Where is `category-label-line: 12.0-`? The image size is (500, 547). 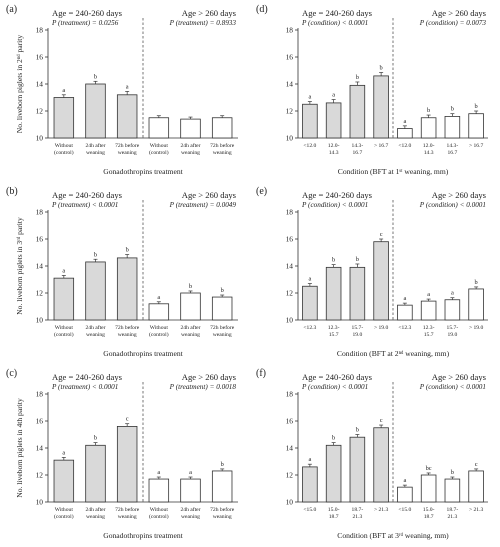 category-label-line: 12.0- is located at coordinates (334, 146).